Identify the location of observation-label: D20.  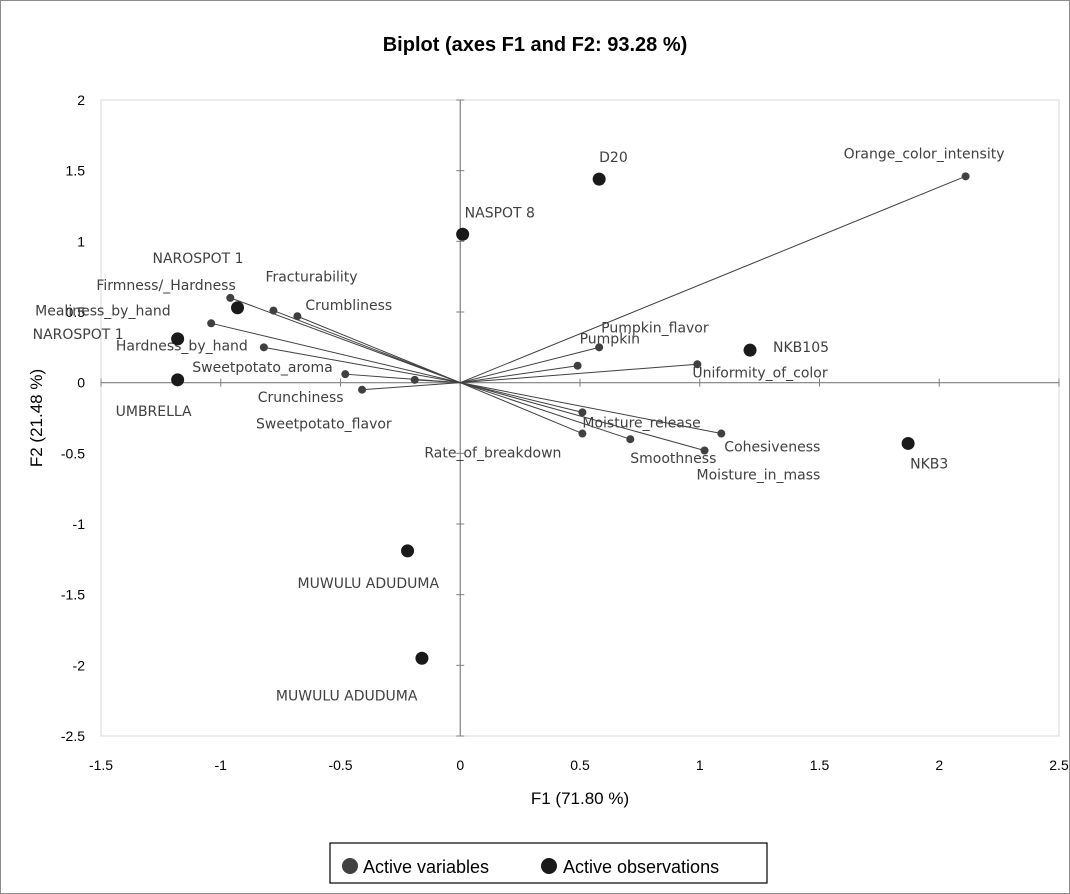
(613, 158).